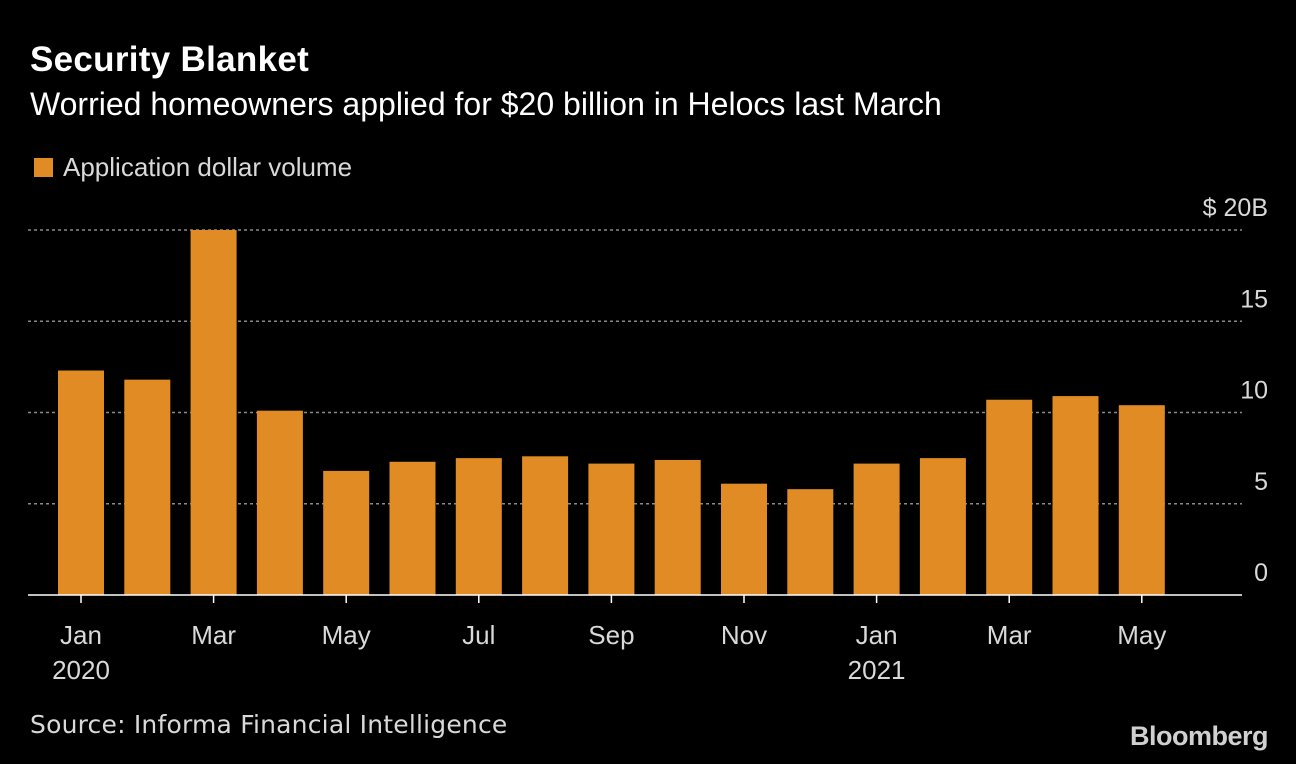 This screenshot has height=764, width=1296. What do you see at coordinates (1254, 391) in the screenshot?
I see `y-tick-label: 10` at bounding box center [1254, 391].